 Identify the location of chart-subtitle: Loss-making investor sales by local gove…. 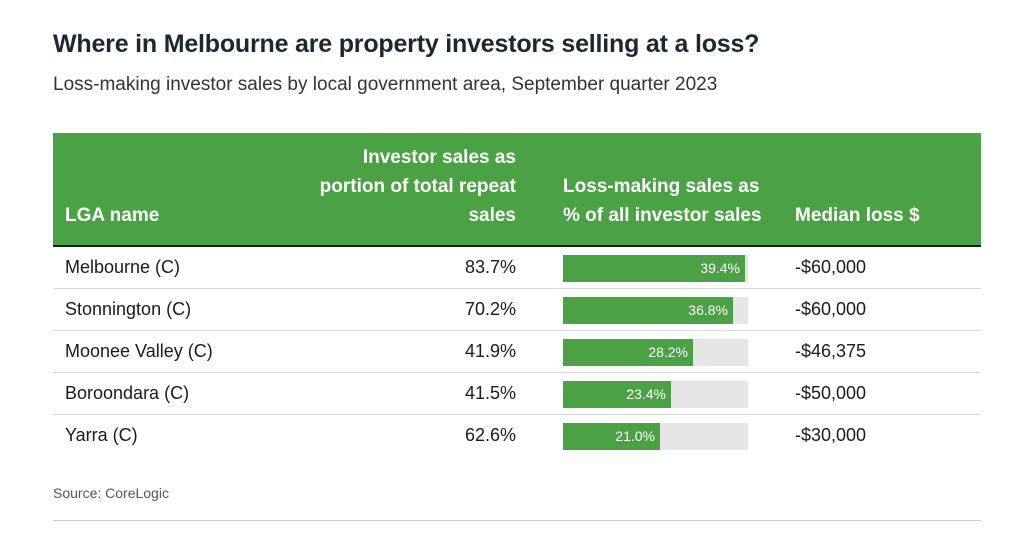
(385, 84).